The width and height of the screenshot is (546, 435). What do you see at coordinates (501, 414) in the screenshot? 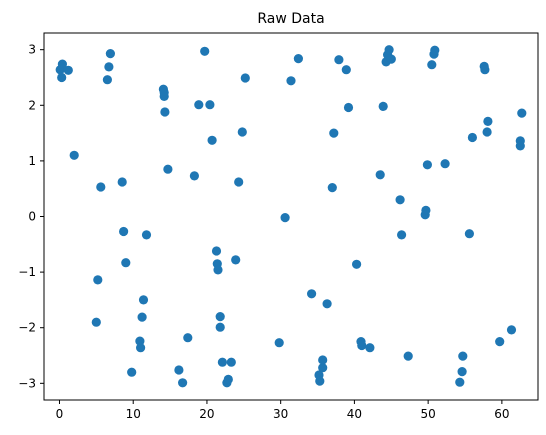
I see `x-tick-label: 60` at bounding box center [501, 414].